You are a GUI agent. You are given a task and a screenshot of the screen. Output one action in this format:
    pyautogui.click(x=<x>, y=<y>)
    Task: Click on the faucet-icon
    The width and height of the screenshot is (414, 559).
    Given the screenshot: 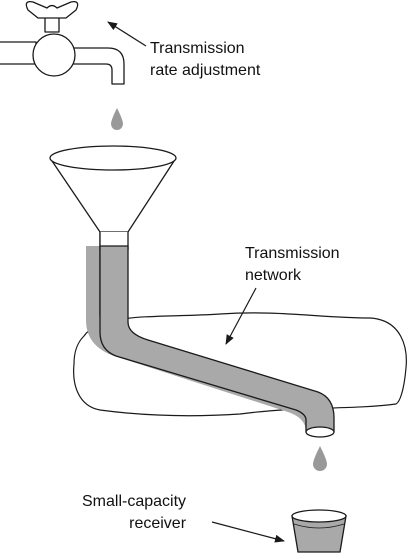 What is the action you would take?
    pyautogui.click(x=62, y=43)
    